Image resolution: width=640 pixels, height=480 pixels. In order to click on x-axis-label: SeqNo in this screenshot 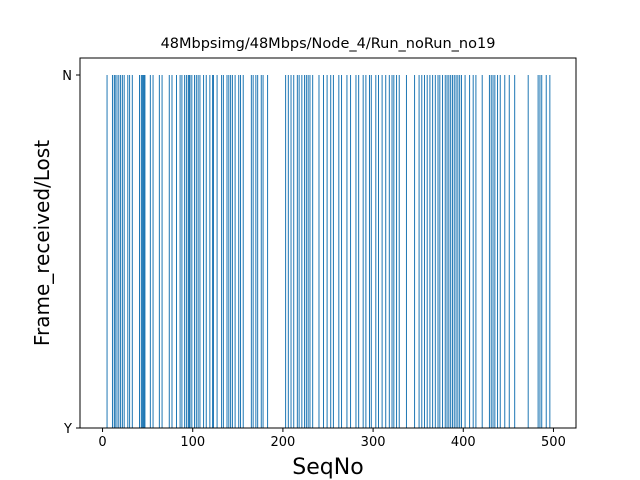, I will do `click(327, 467)`.